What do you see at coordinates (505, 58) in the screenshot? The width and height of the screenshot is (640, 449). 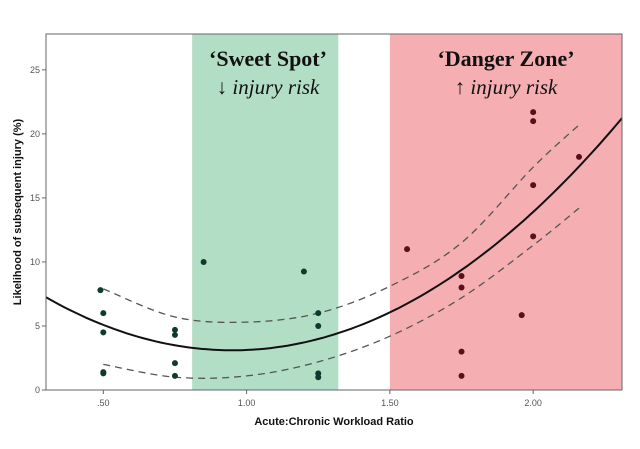 I see `danger-zone-title: ‘Danger Zone’` at bounding box center [505, 58].